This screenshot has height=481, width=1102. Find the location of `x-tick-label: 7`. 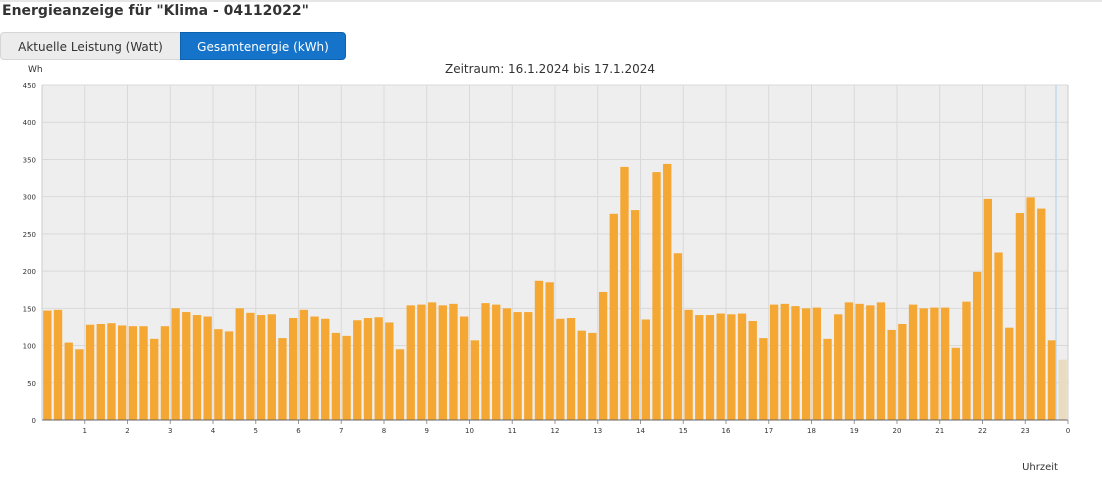

x-tick-label: 7 is located at coordinates (341, 431).